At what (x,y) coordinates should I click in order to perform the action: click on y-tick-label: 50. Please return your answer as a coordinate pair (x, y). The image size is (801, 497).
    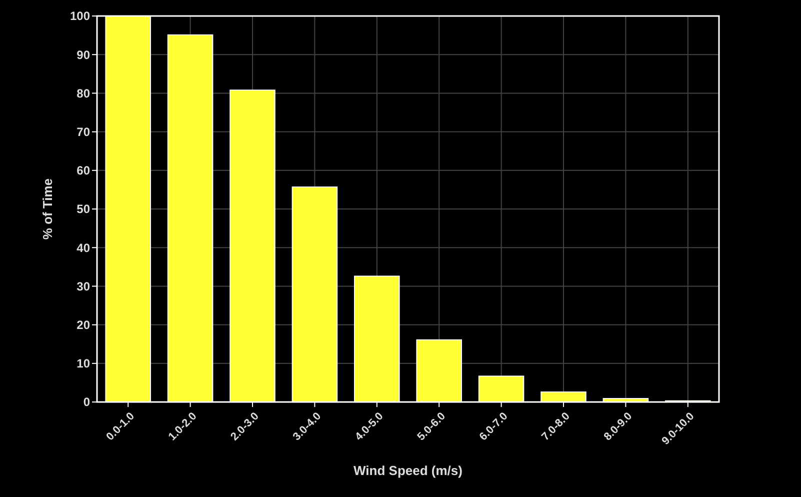
    Looking at the image, I should click on (83, 209).